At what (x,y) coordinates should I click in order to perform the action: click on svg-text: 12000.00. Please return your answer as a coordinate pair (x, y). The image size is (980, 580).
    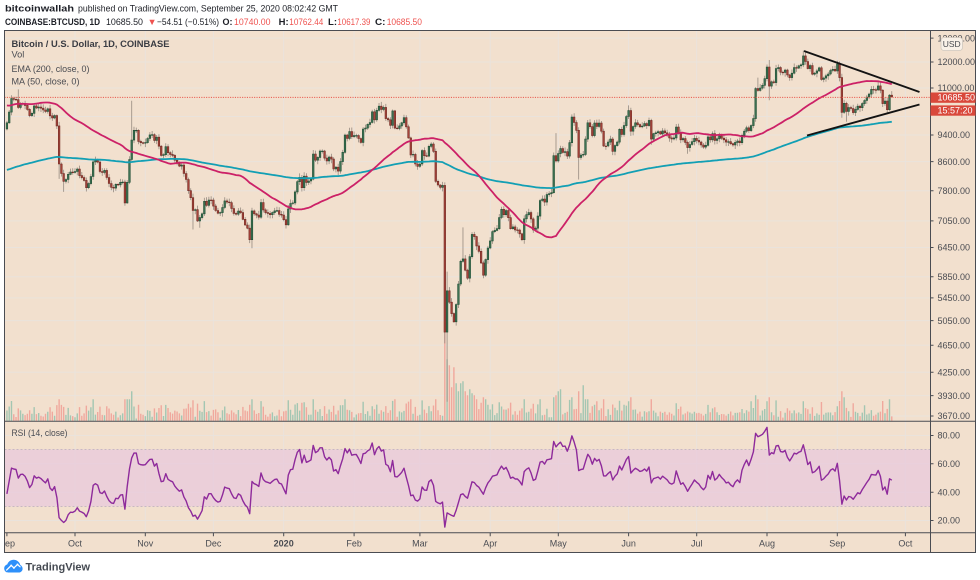
    Looking at the image, I should click on (957, 62).